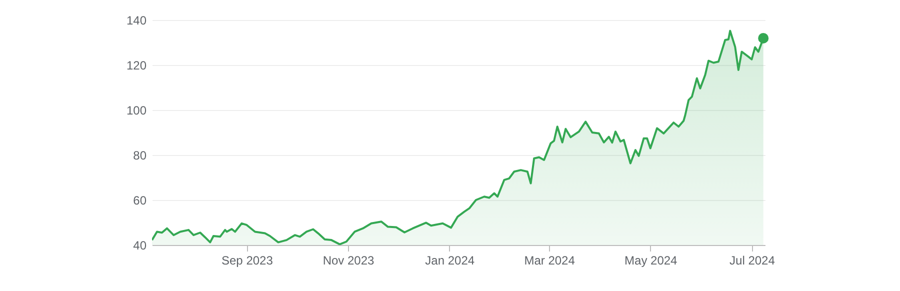 This screenshot has width=900, height=291. What do you see at coordinates (136, 21) in the screenshot?
I see `y-tick-label: 140` at bounding box center [136, 21].